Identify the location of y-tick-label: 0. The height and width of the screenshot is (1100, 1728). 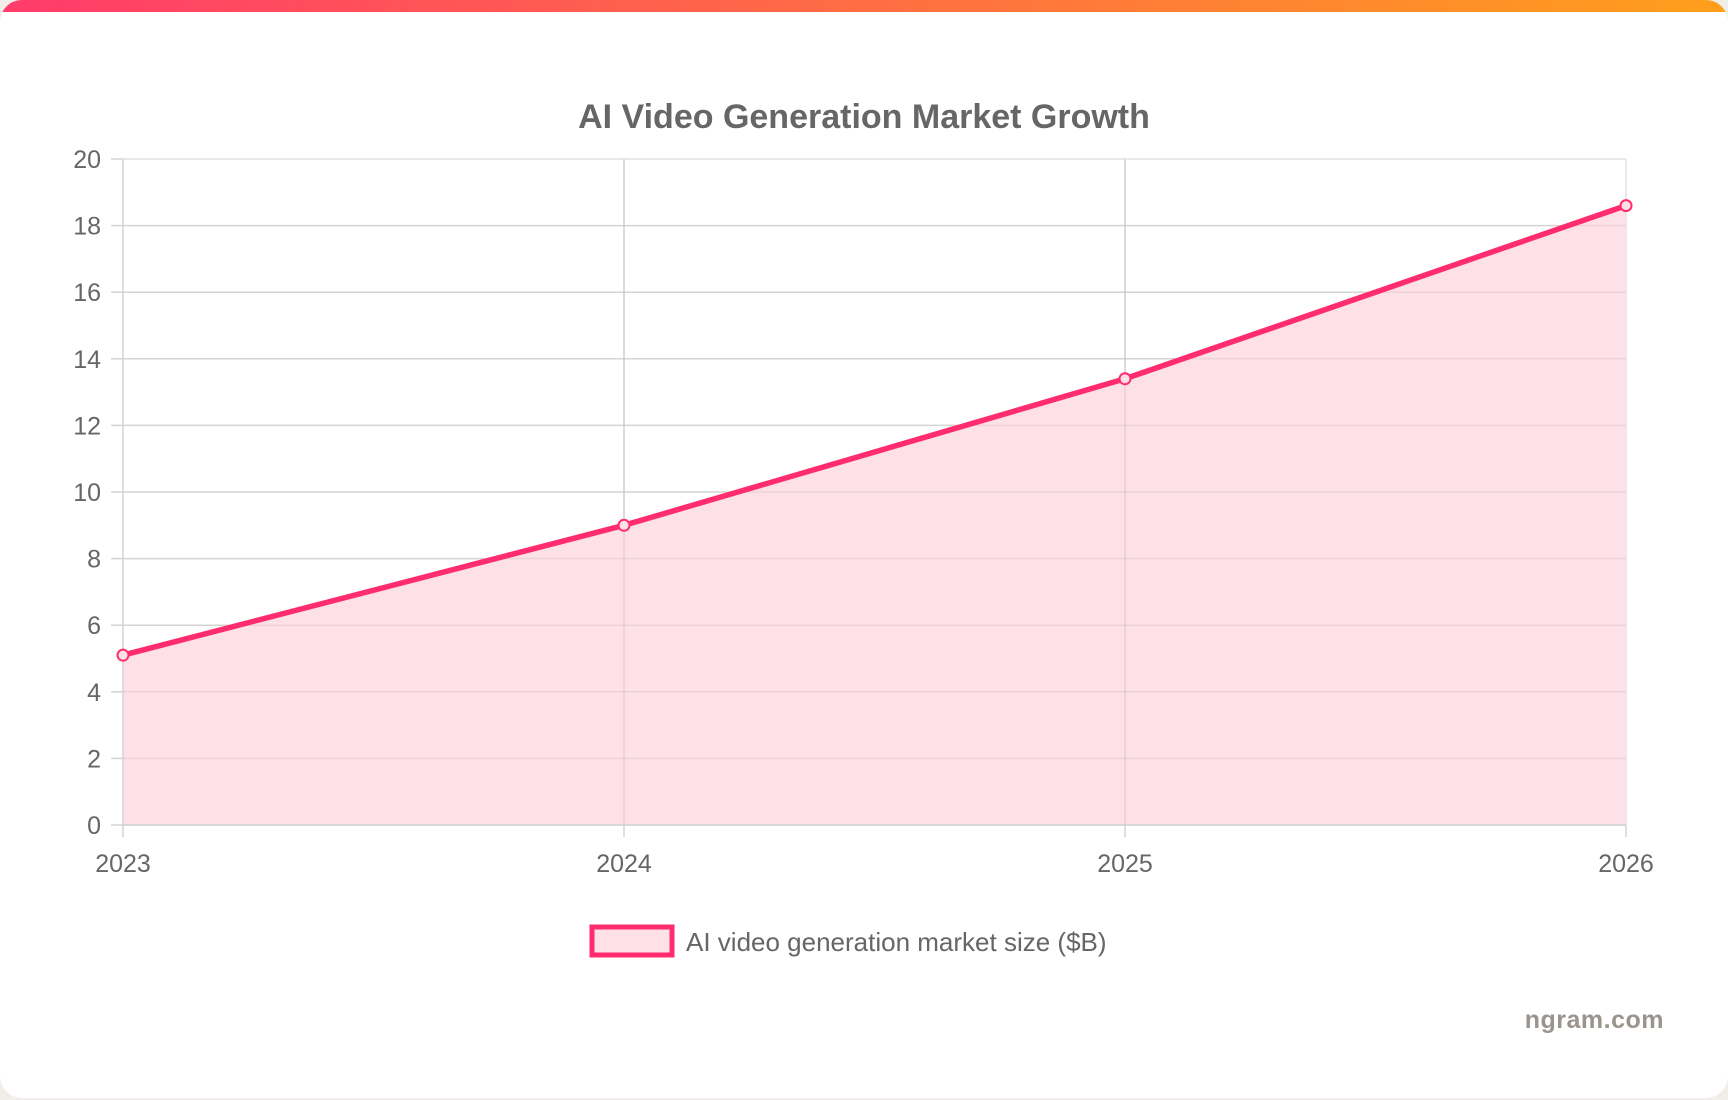
(94, 826).